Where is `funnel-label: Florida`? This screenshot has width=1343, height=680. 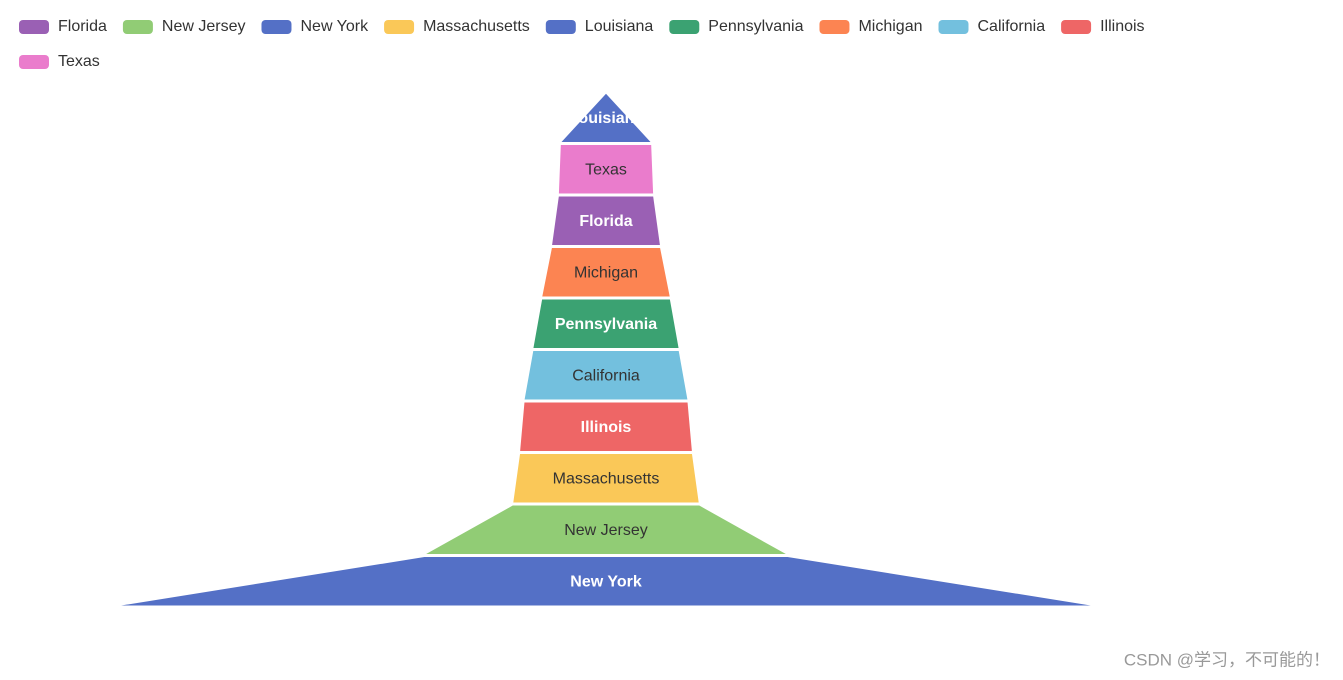
funnel-label: Florida is located at coordinates (605, 221).